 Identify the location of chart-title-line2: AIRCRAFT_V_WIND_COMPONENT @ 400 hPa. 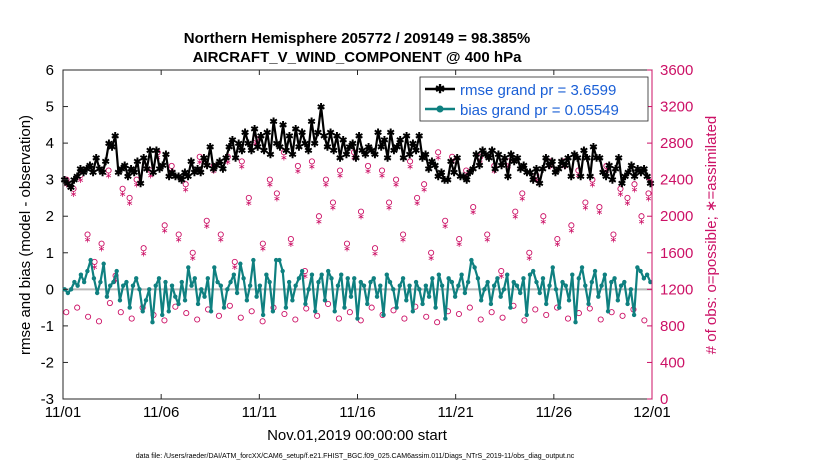
(358, 57).